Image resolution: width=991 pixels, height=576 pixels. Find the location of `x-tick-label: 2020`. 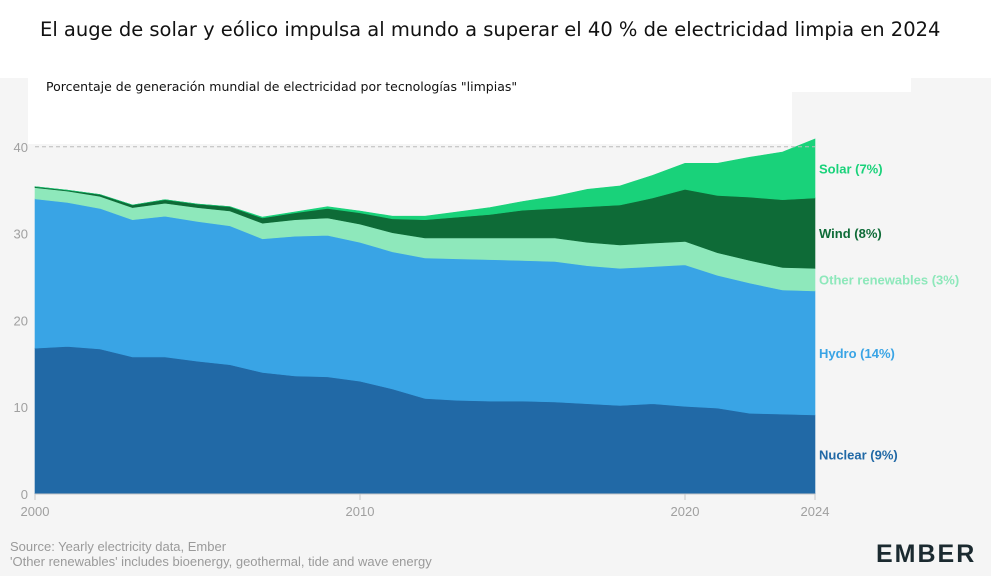

x-tick-label: 2020 is located at coordinates (685, 511).